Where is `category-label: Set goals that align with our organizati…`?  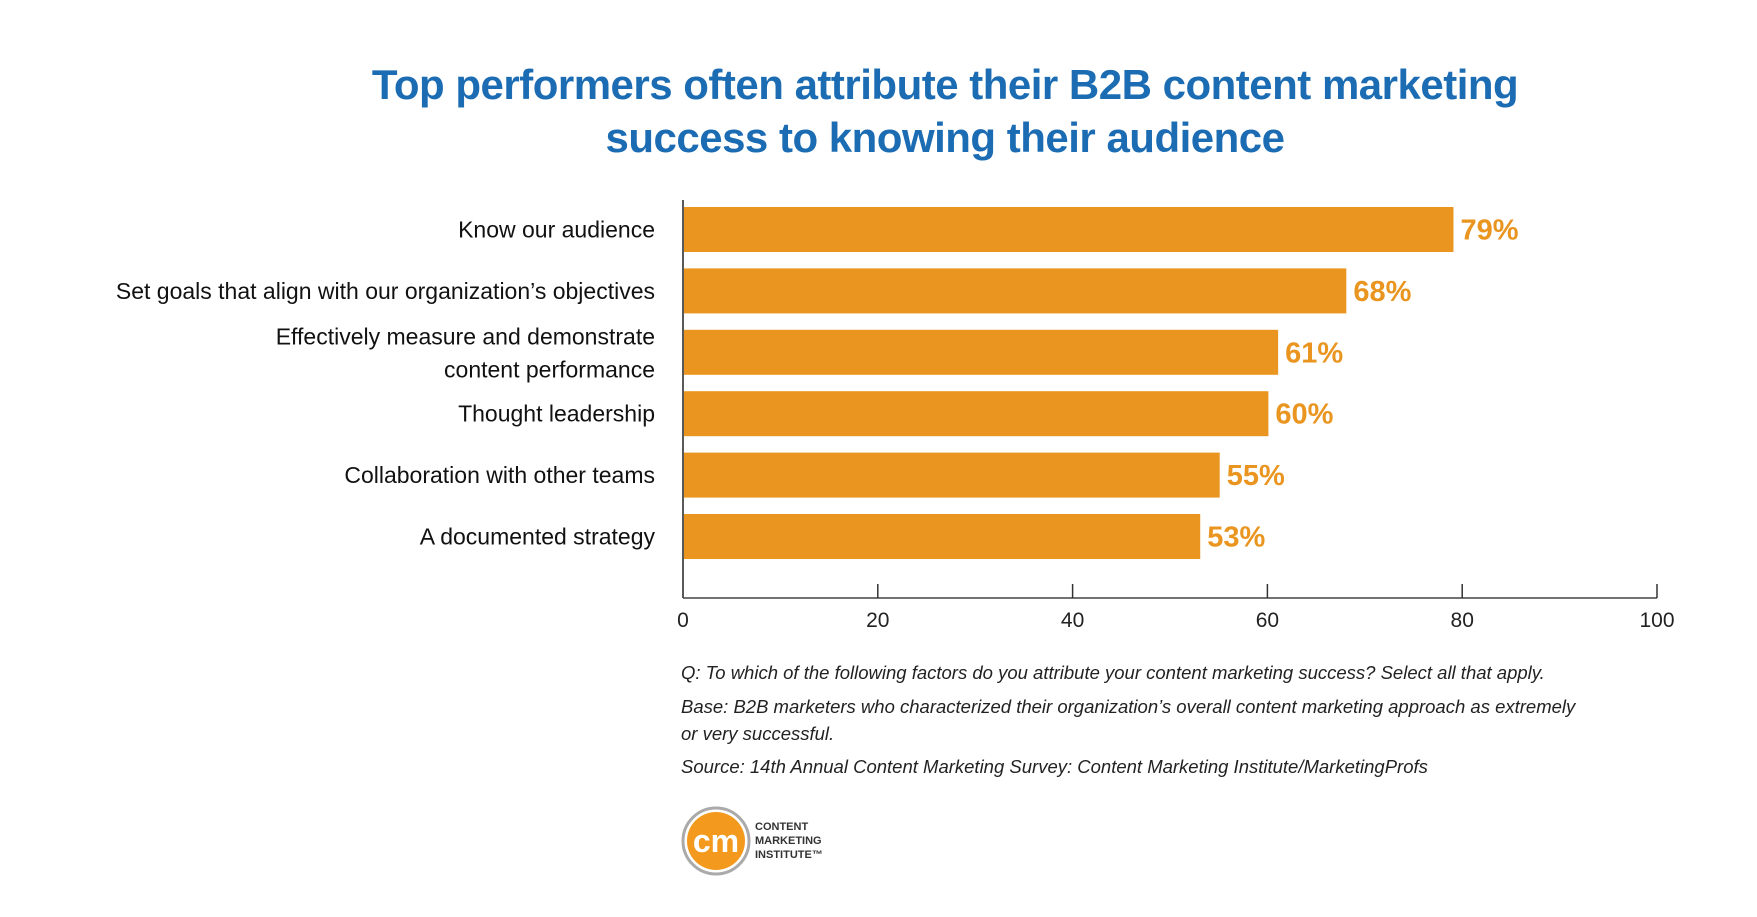 category-label: Set goals that align with our organizati… is located at coordinates (385, 291).